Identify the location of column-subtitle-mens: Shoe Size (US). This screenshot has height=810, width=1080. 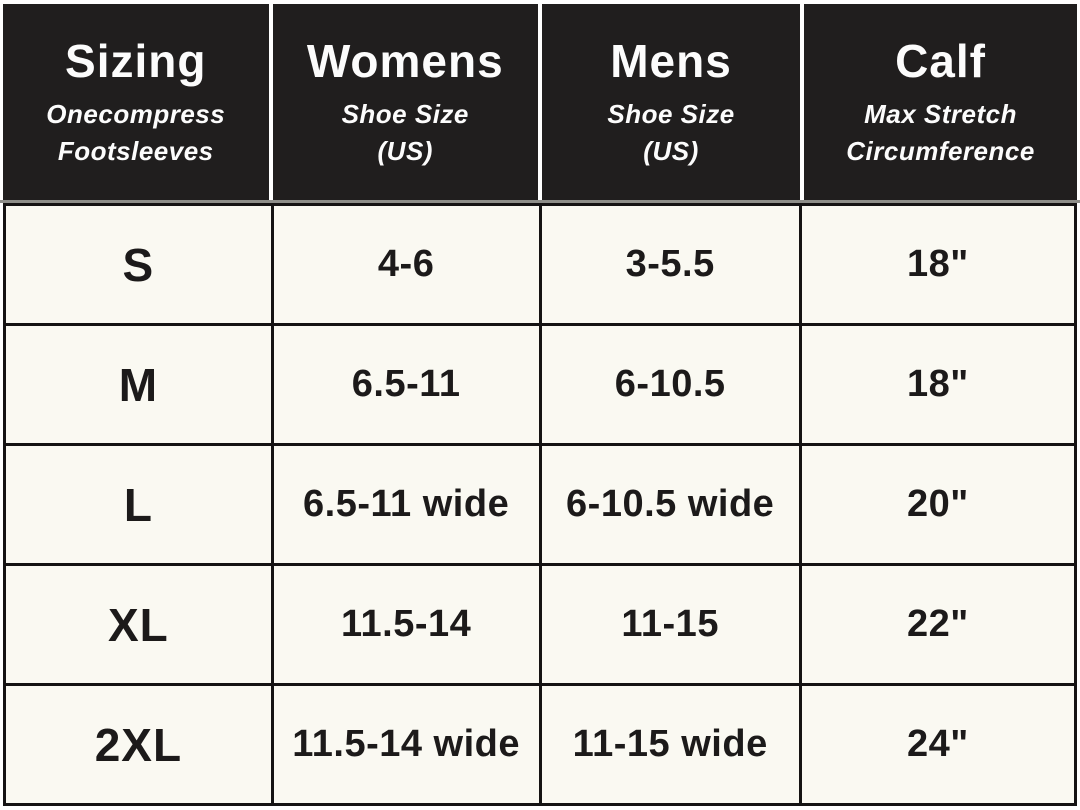
(670, 133).